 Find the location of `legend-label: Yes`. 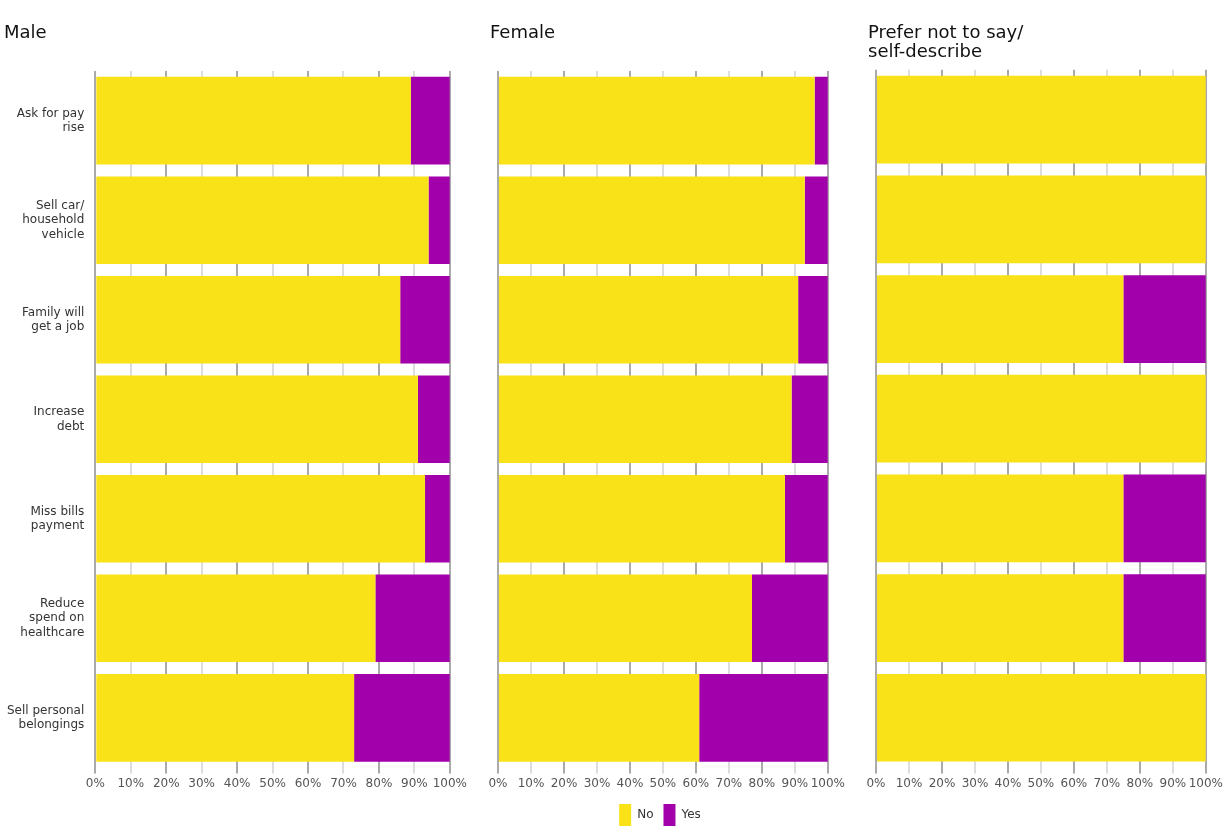

legend-label: Yes is located at coordinates (690, 814).